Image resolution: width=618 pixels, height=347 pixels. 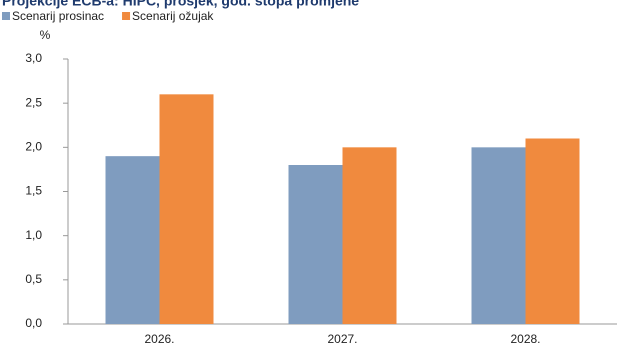 I want to click on legend-label: Scenarij ožujak, so click(x=173, y=16).